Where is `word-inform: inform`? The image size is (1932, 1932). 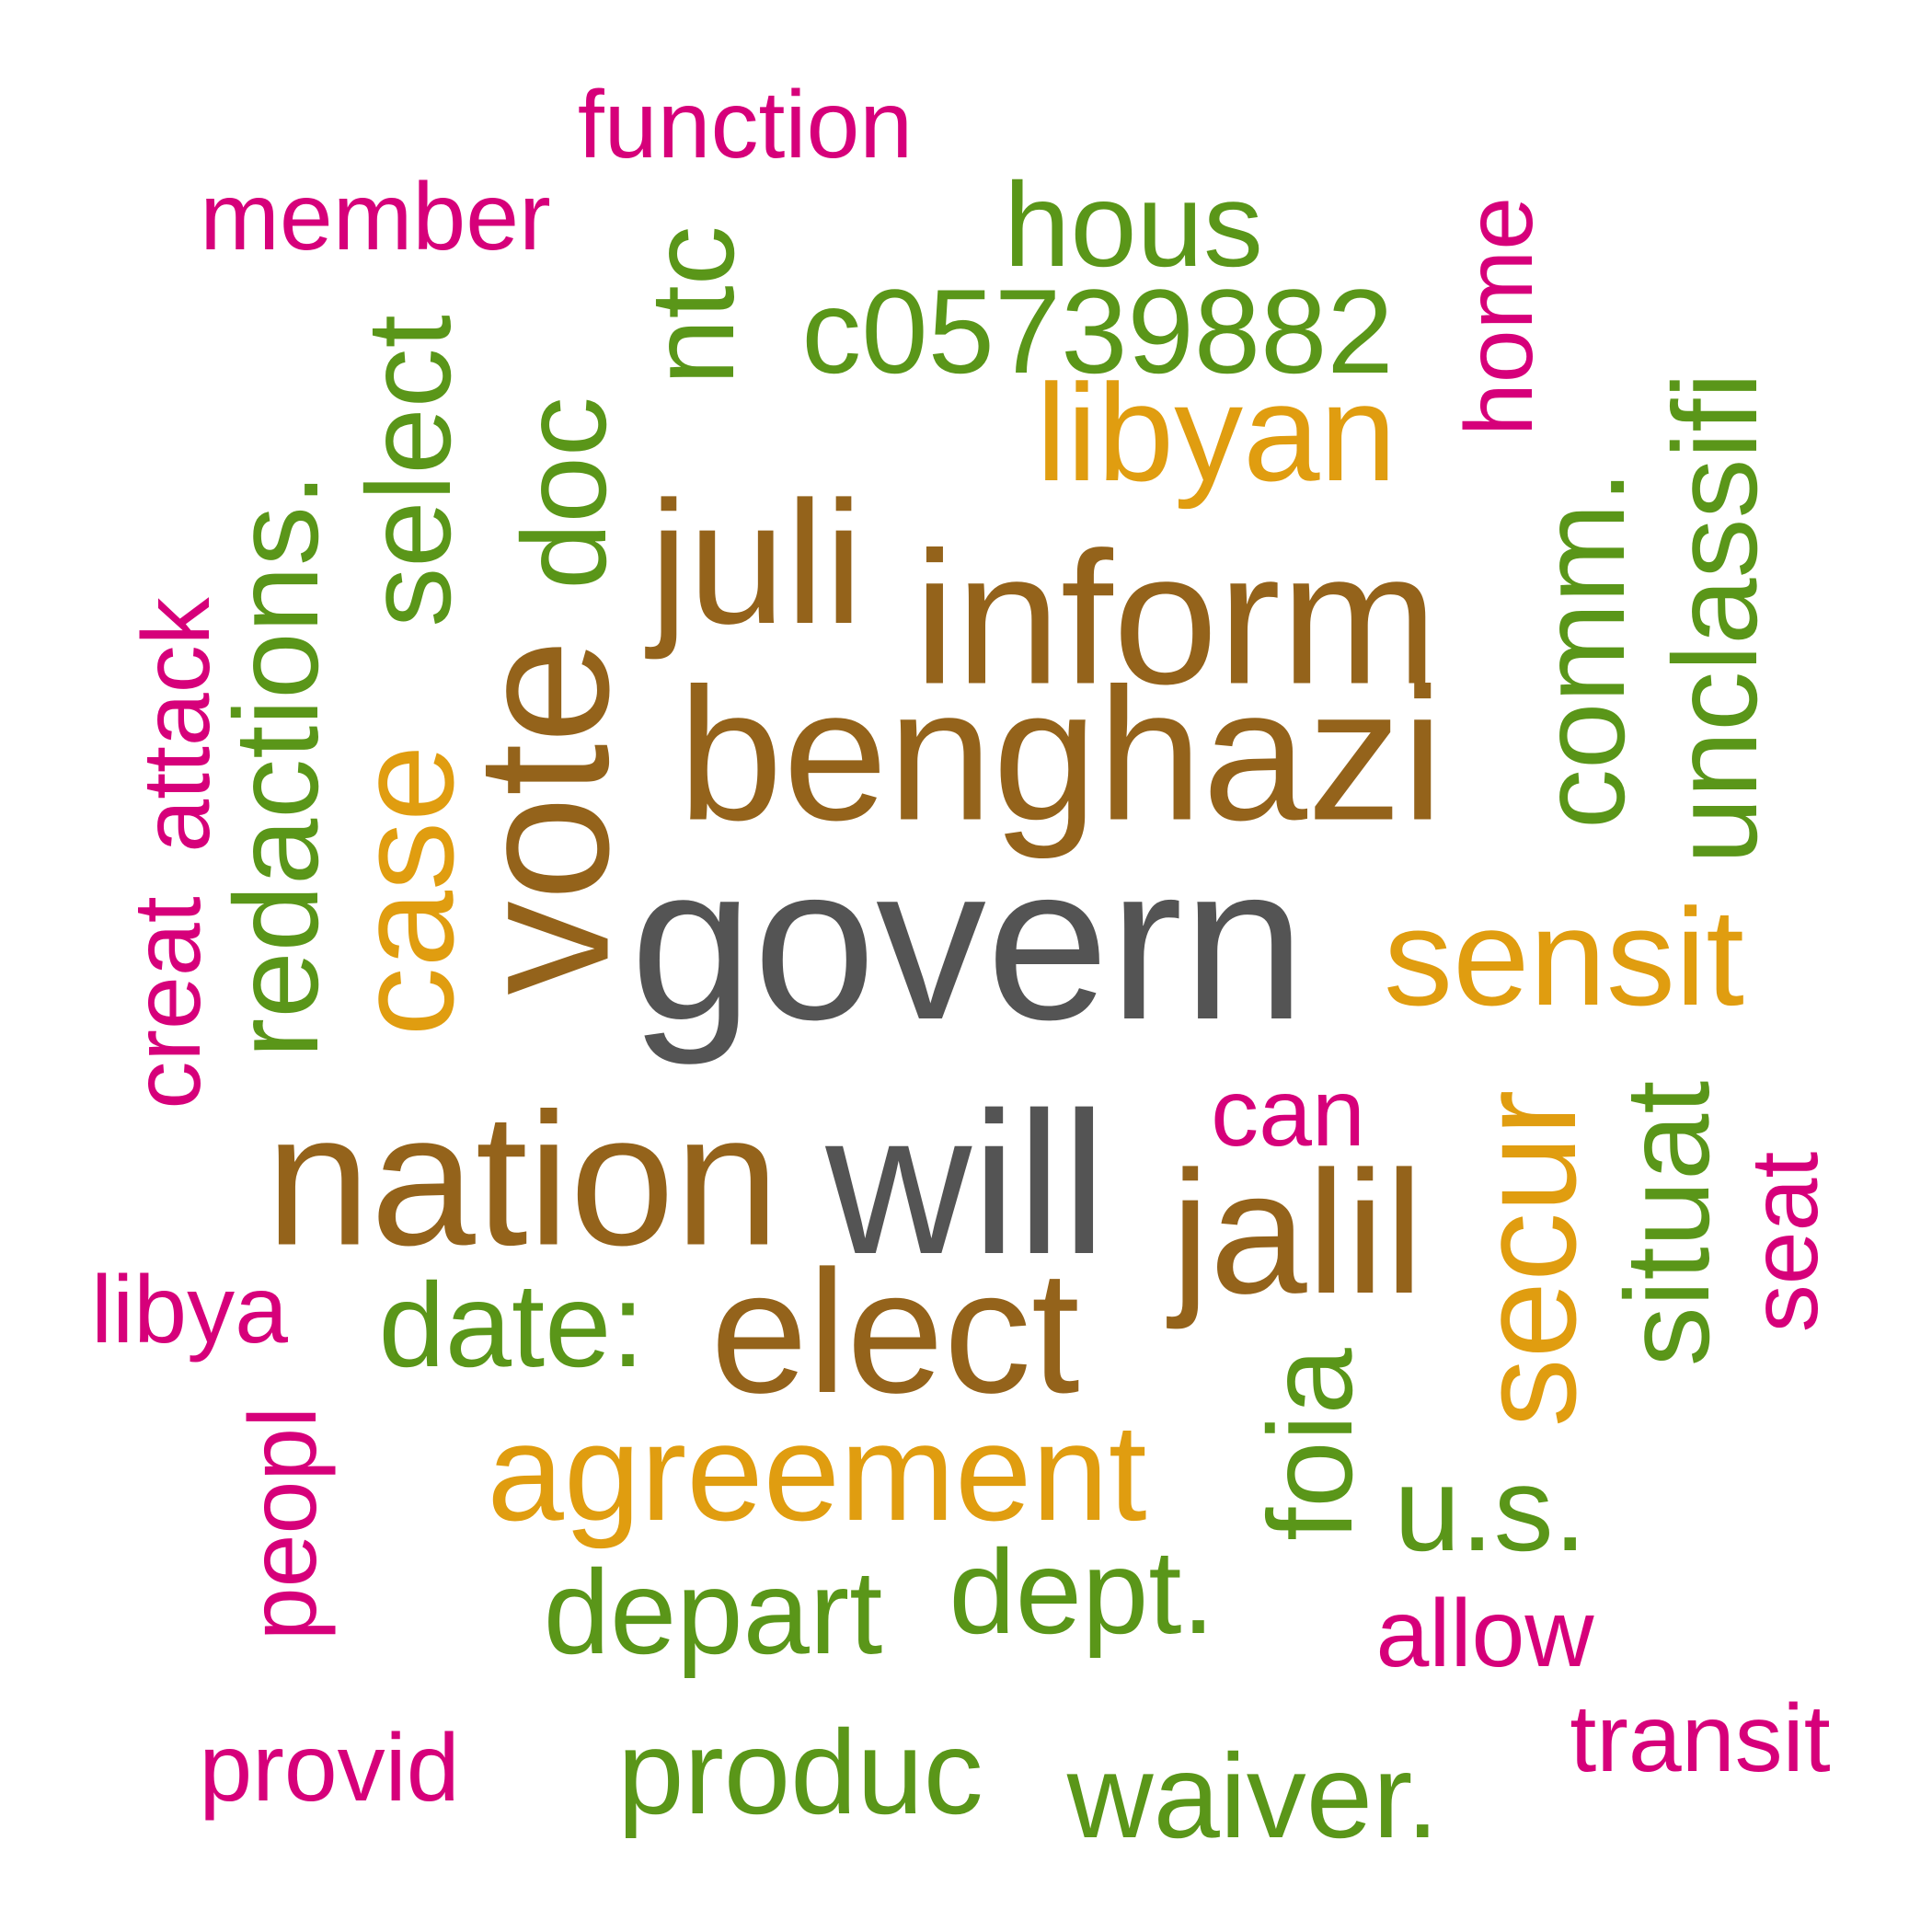 word-inform: inform is located at coordinates (1176, 618).